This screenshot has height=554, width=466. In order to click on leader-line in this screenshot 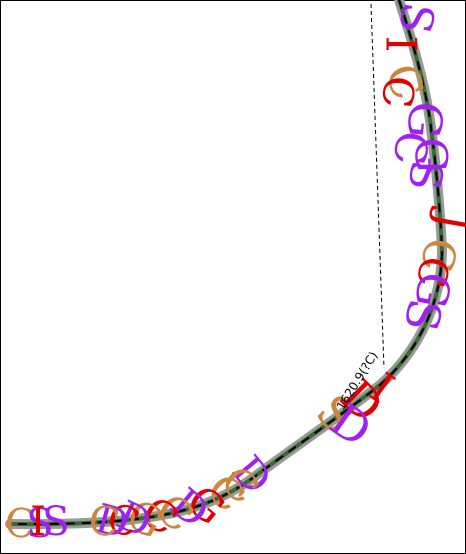, I will do `click(377, 186)`.